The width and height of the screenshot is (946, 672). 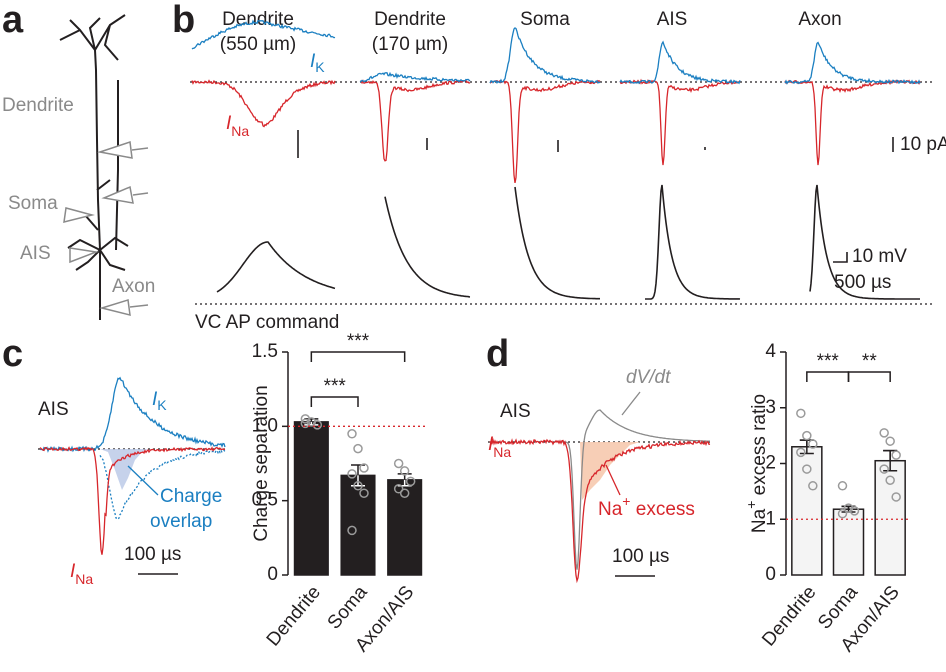 What do you see at coordinates (869, 361) in the screenshot?
I see `significance-label: **` at bounding box center [869, 361].